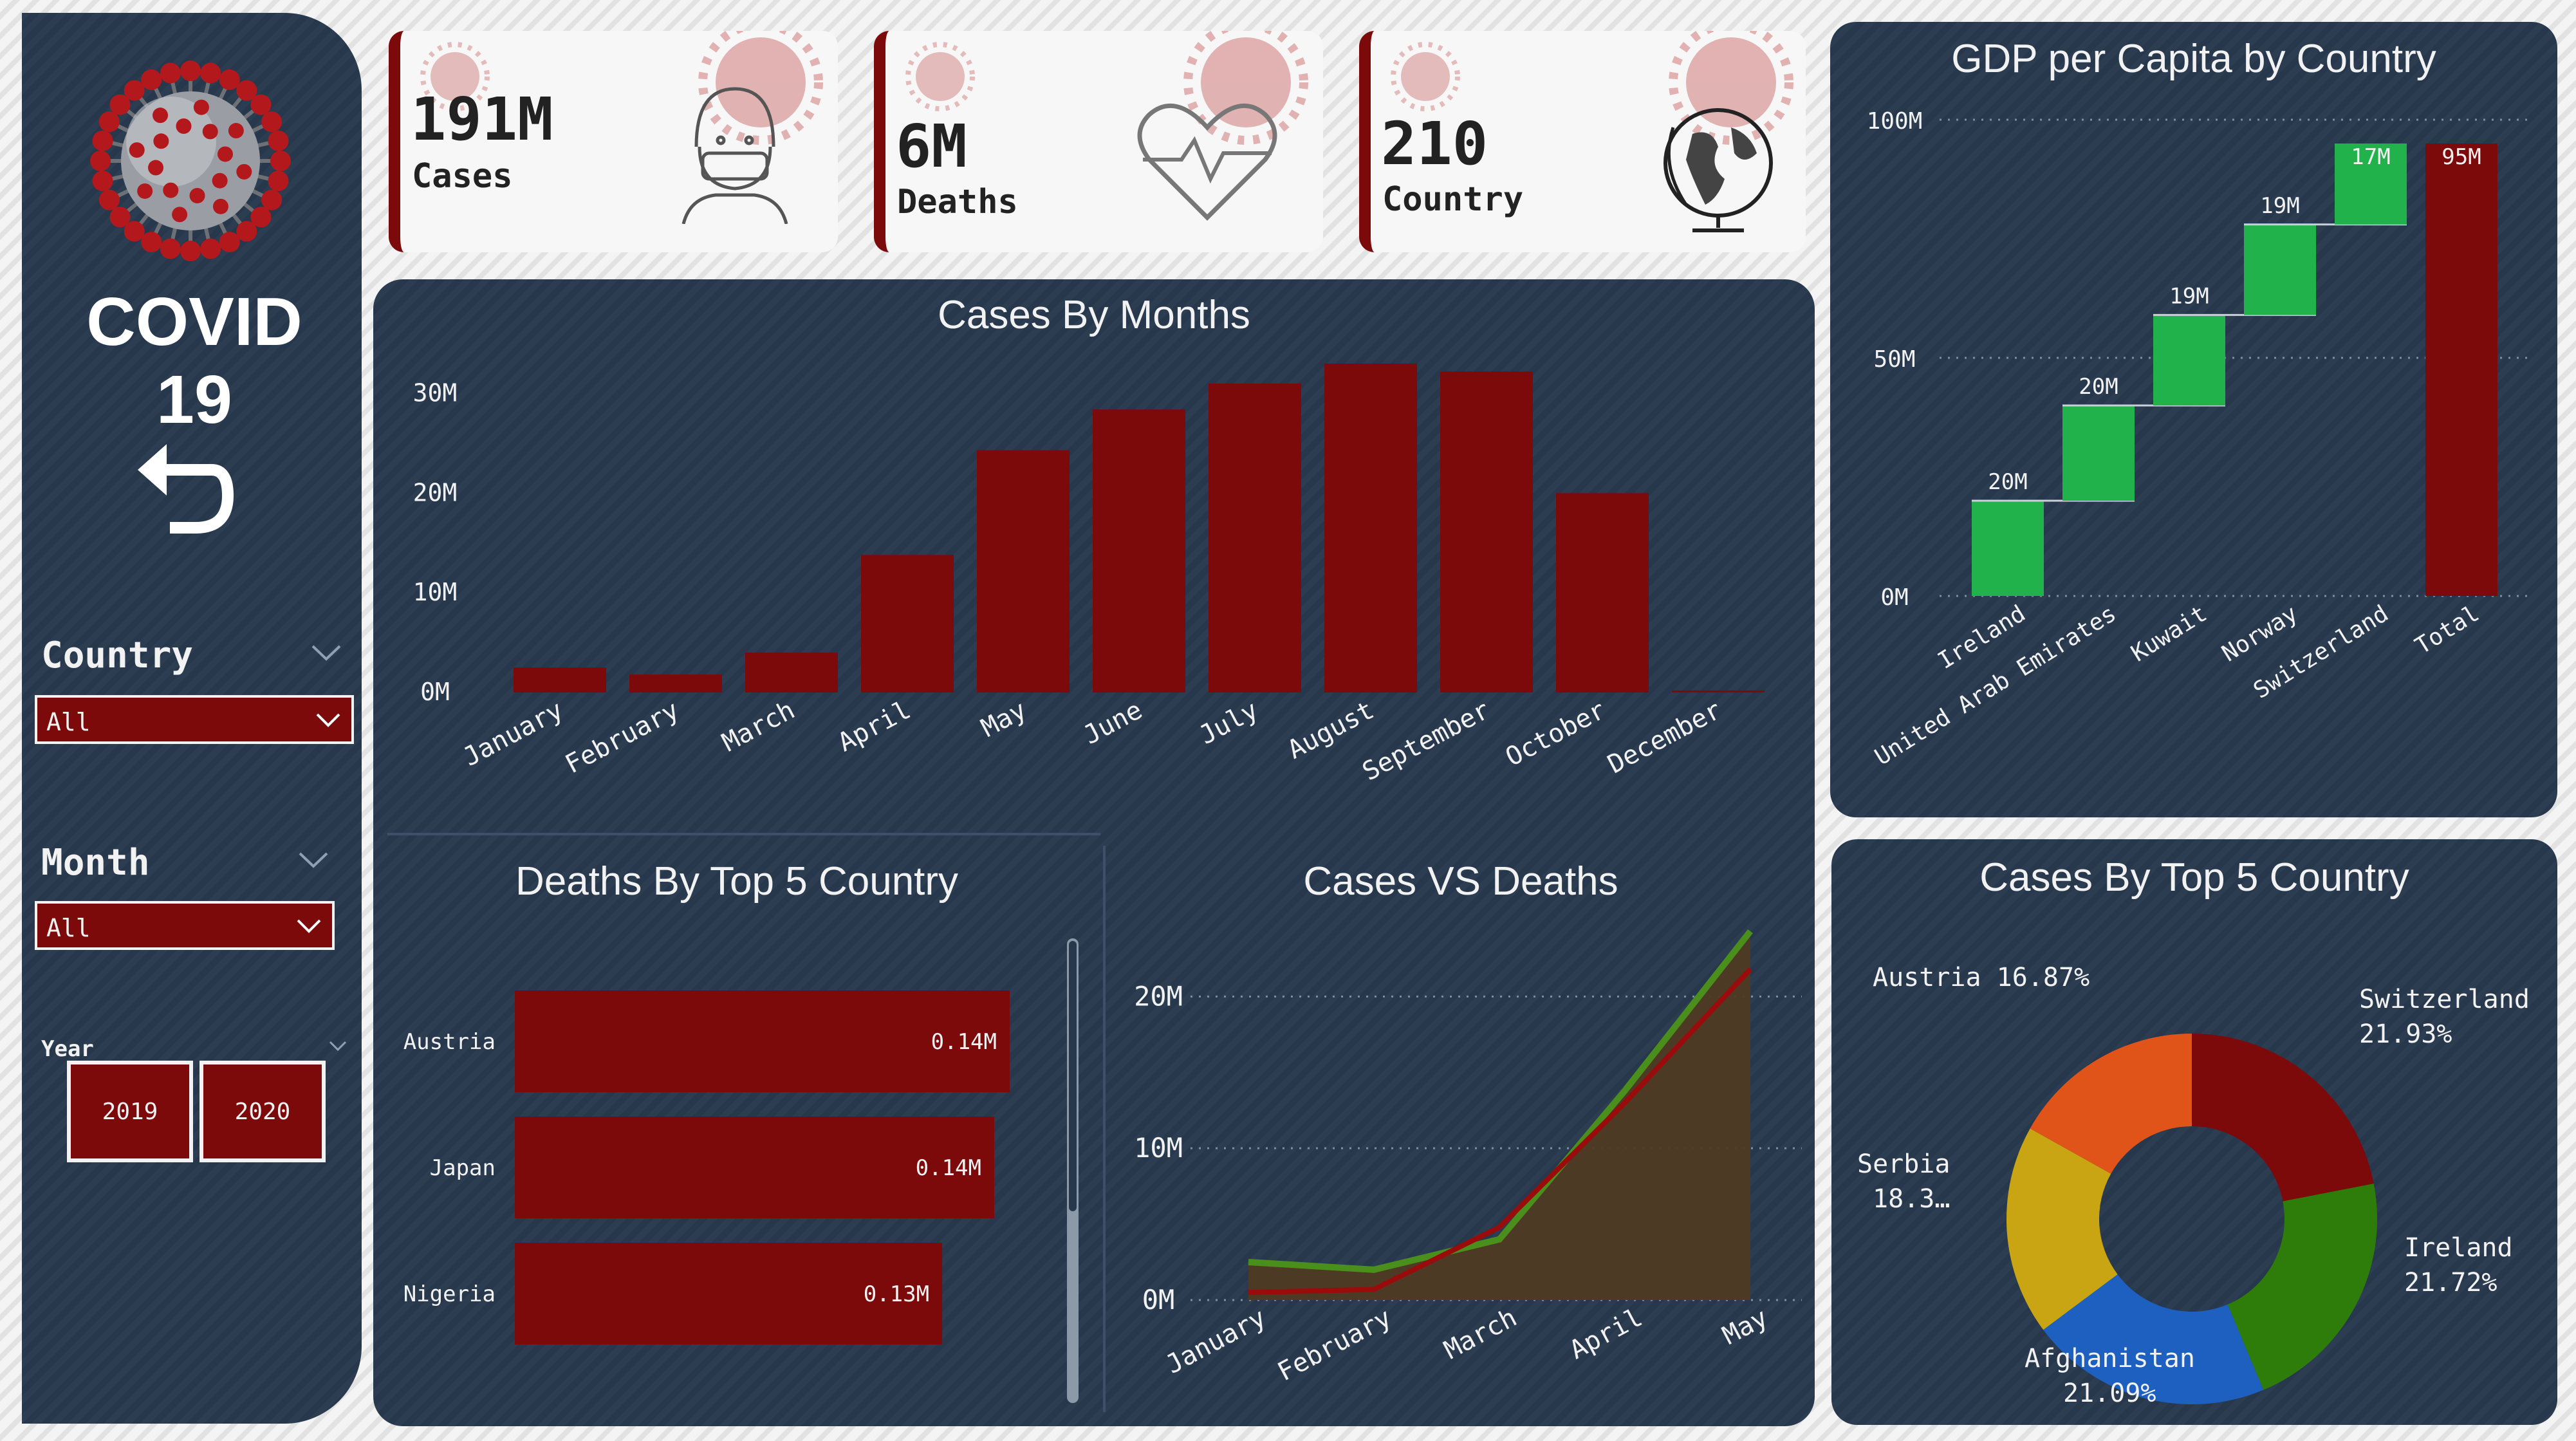  I want to click on globe-icon, so click(1718, 170).